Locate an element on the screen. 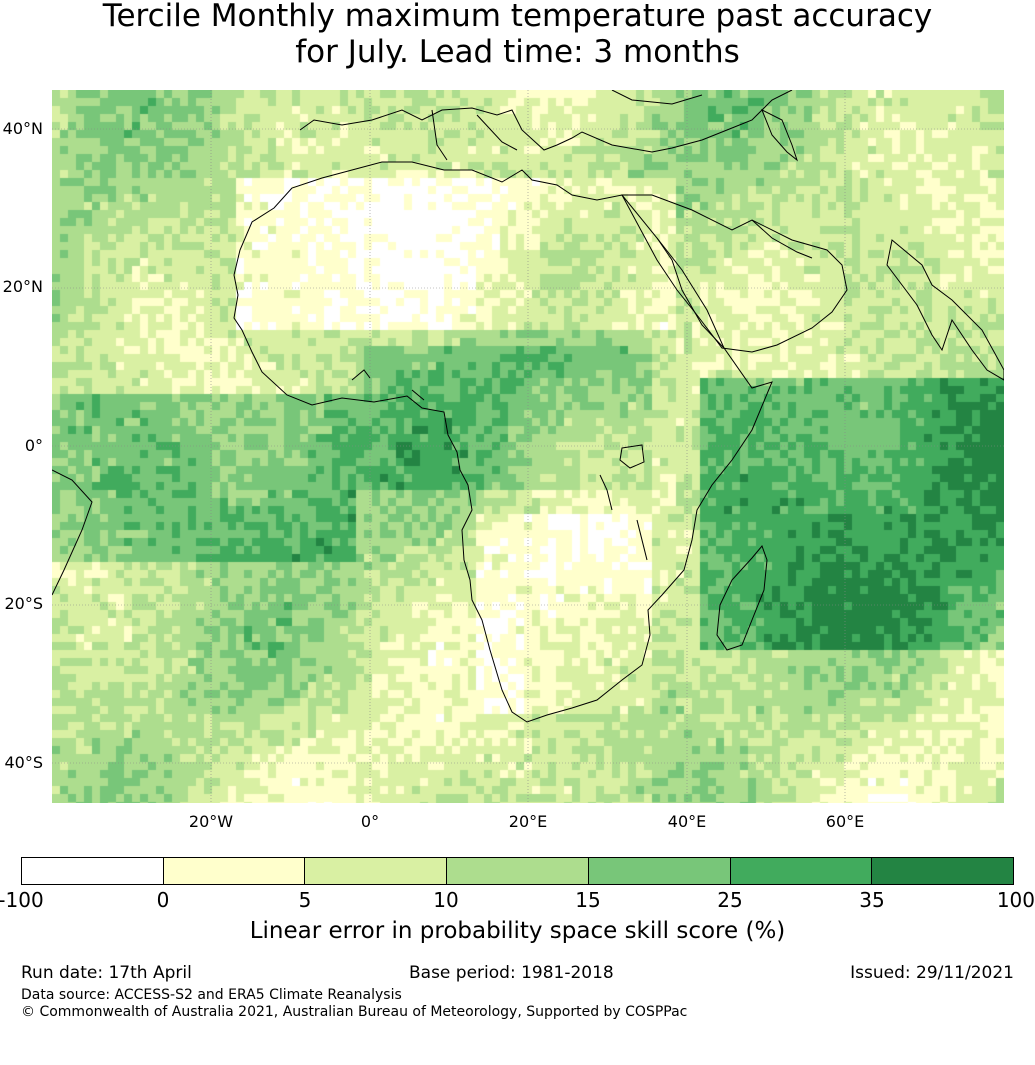 The height and width of the screenshot is (1065, 1035). colorbar-tick-label: 5 is located at coordinates (305, 900).